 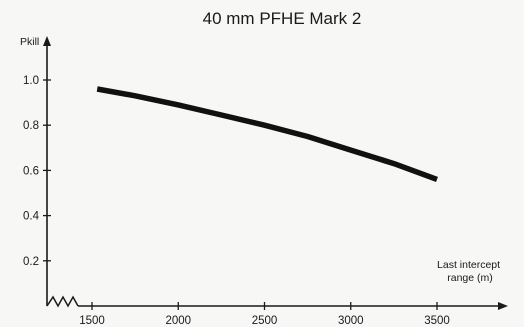 I want to click on y-tick-label: 0.2, so click(x=31, y=262).